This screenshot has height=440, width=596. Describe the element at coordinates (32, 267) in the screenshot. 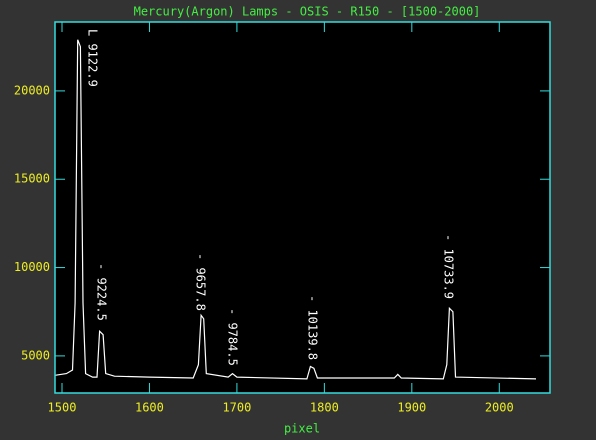

I see `y-tick-label: 10000` at that location.